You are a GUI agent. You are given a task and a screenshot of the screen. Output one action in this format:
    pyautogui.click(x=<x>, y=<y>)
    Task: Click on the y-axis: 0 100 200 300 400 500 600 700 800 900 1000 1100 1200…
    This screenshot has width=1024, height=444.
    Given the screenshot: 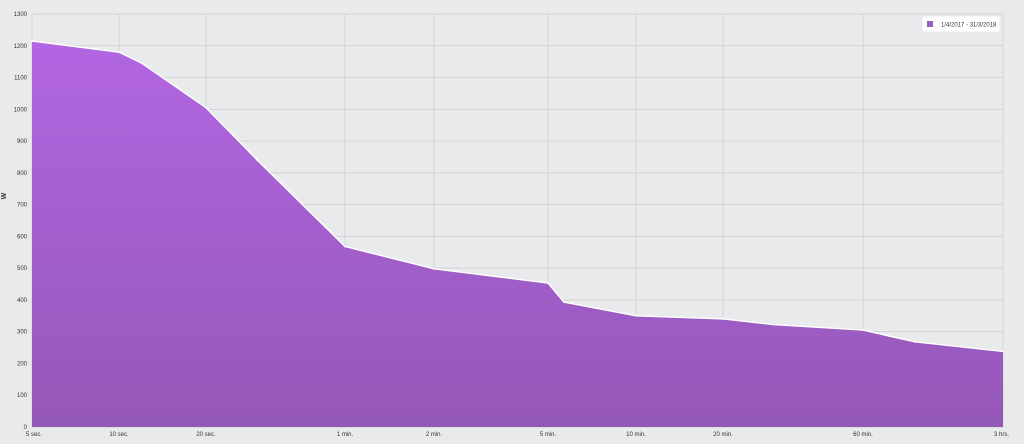 What is the action you would take?
    pyautogui.click(x=21, y=221)
    